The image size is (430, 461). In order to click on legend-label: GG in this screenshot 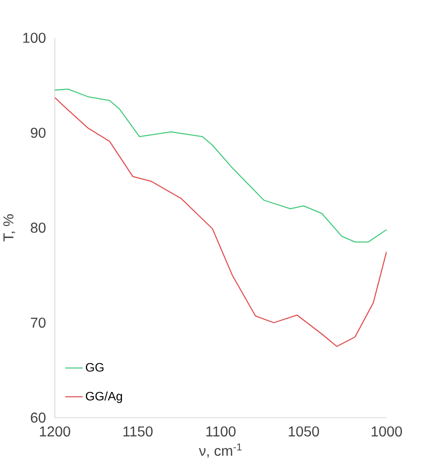, I will do `click(95, 367)`.